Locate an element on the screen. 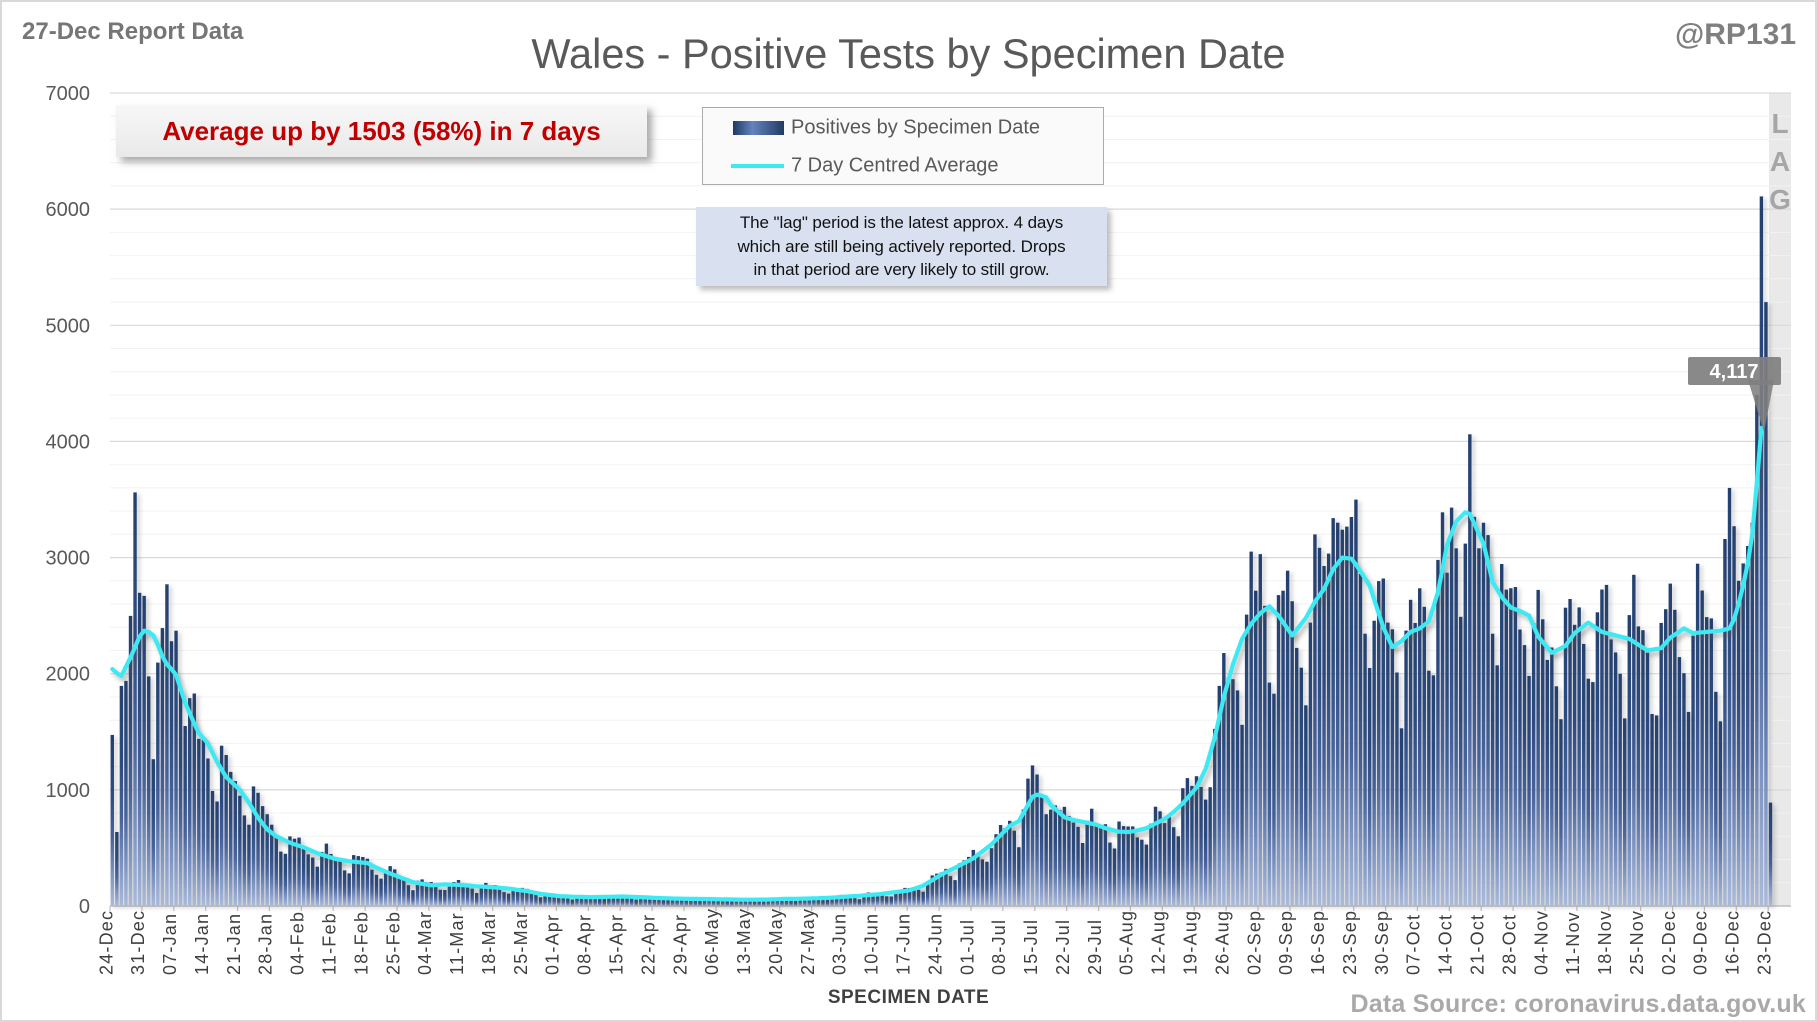  svg-text: 0 is located at coordinates (84, 907).